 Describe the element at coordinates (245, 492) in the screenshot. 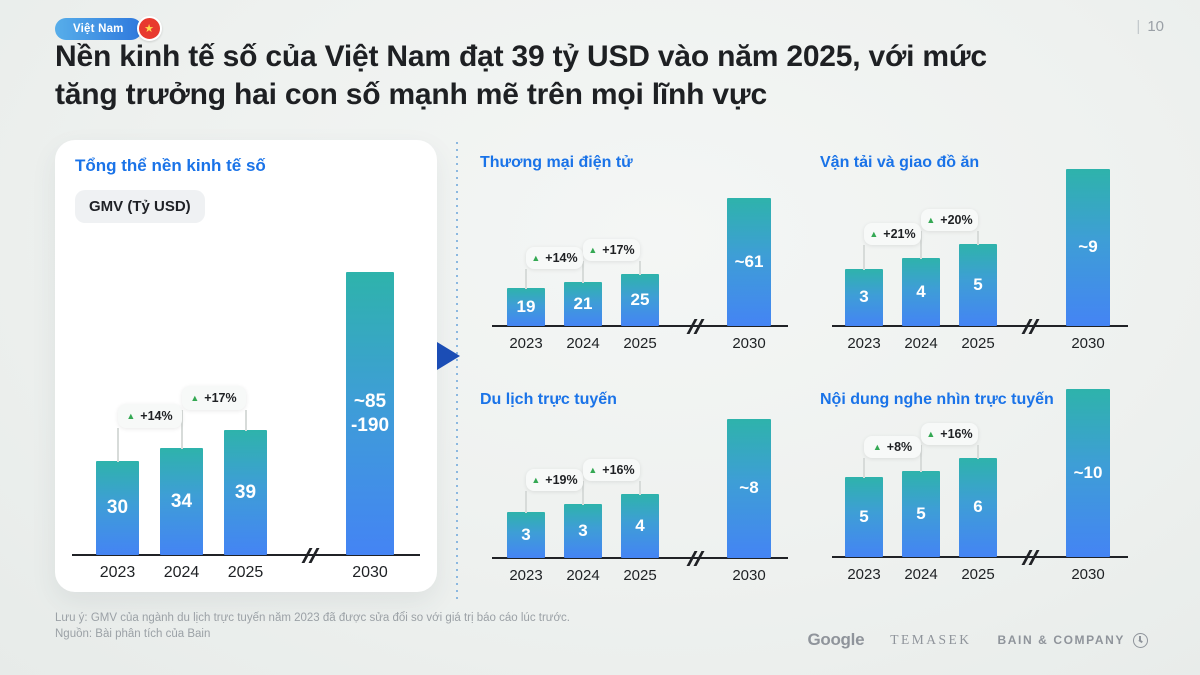

I see `bar-2025: 39` at that location.